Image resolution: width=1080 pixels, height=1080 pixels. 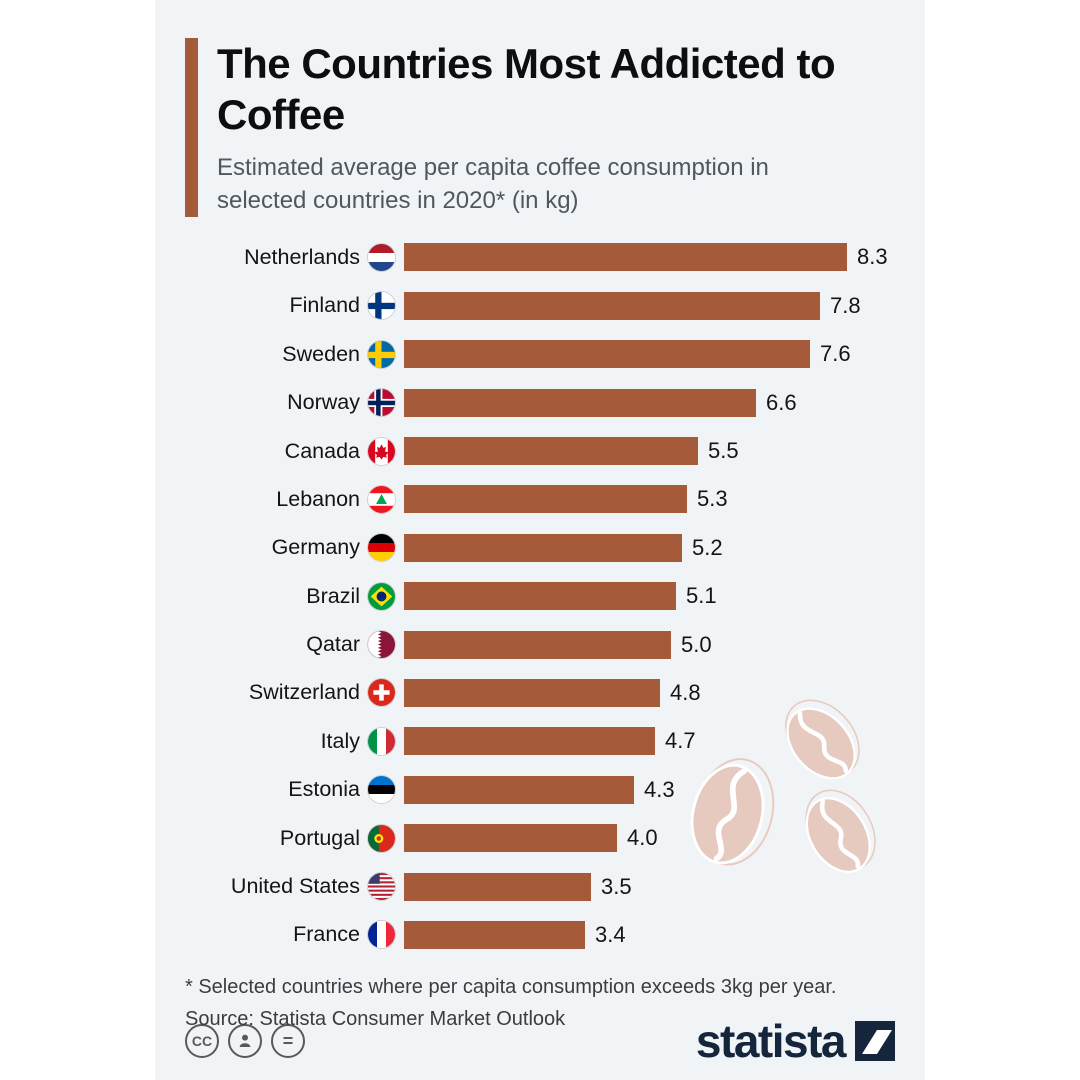 What do you see at coordinates (381, 354) in the screenshot?
I see `flag-icon-sweden` at bounding box center [381, 354].